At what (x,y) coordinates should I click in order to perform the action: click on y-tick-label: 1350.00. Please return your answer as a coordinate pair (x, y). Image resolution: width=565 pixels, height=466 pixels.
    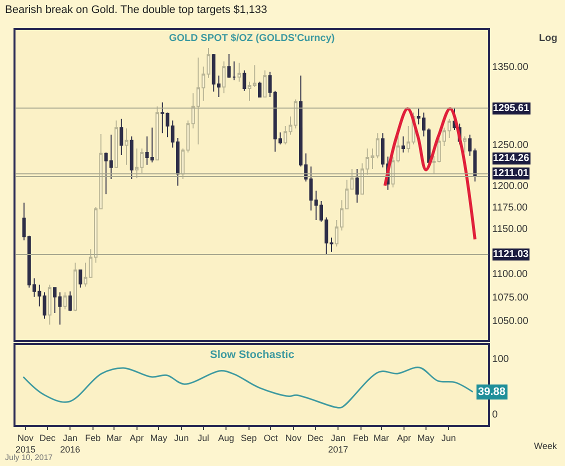
    Looking at the image, I should click on (510, 68).